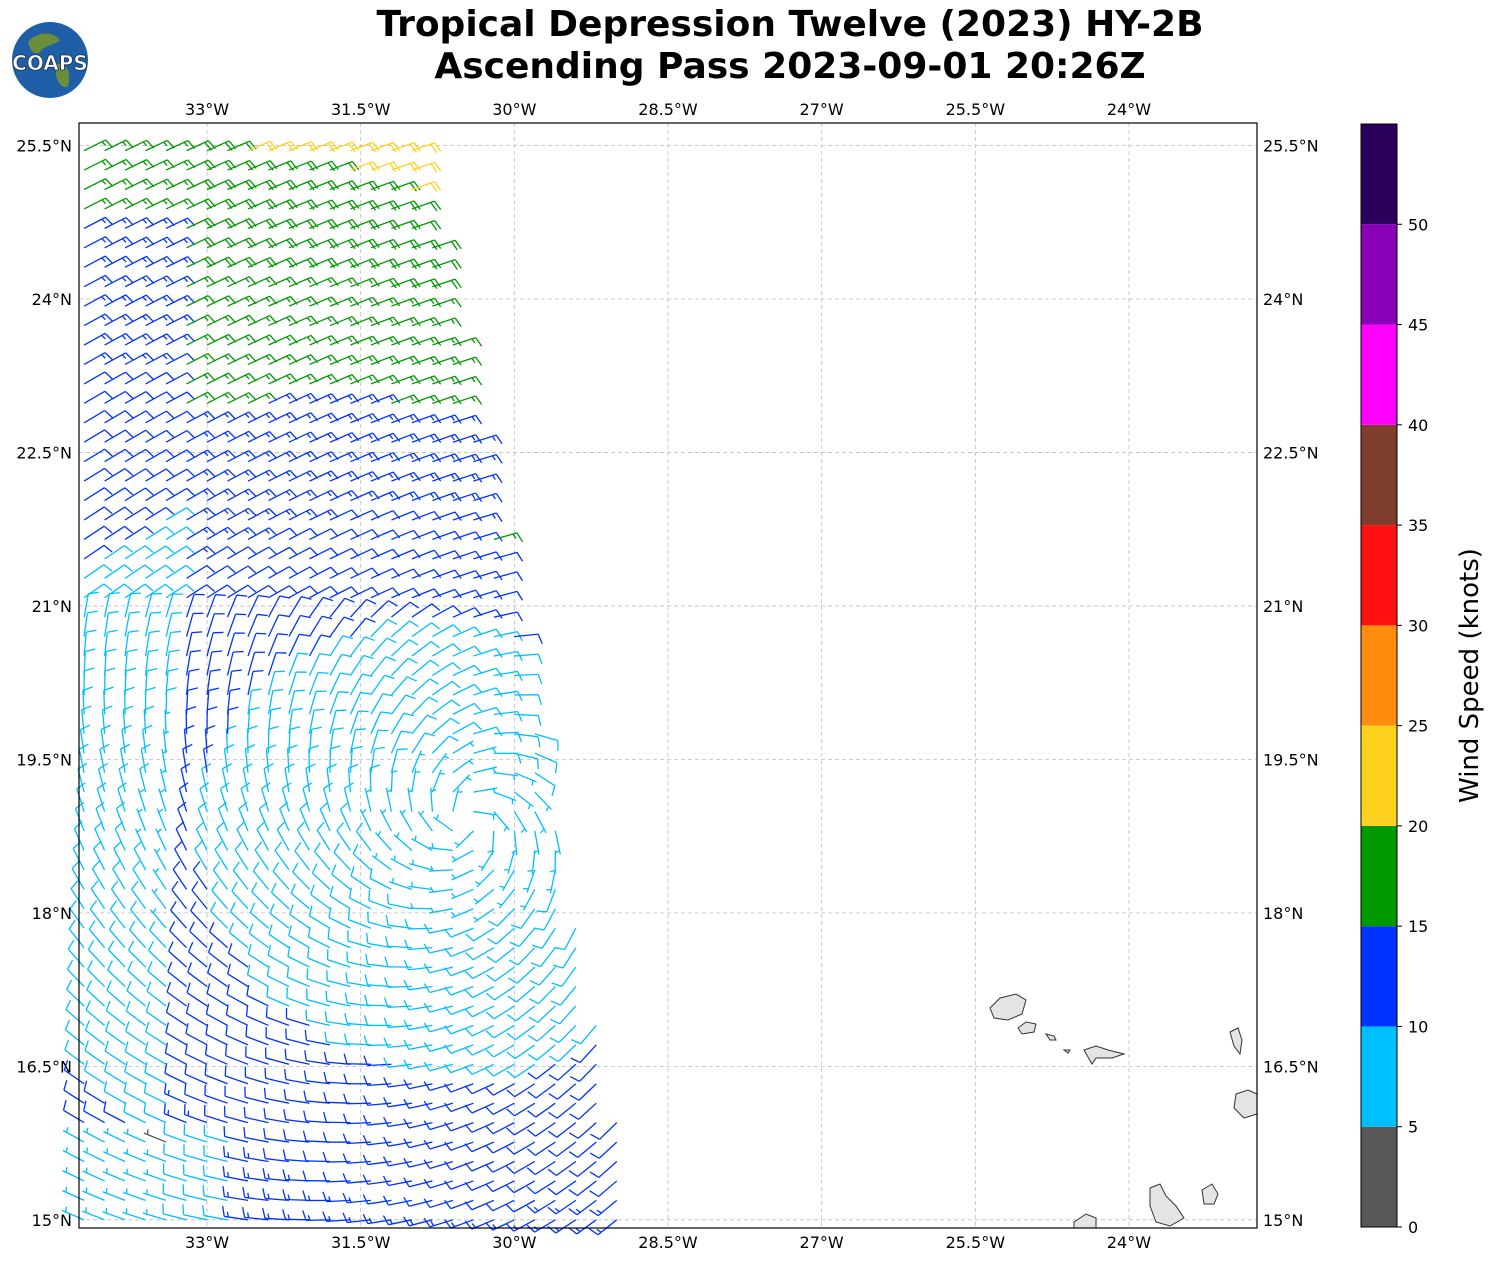 The image size is (1497, 1264). I want to click on colorbar-bin, so click(1379, 575).